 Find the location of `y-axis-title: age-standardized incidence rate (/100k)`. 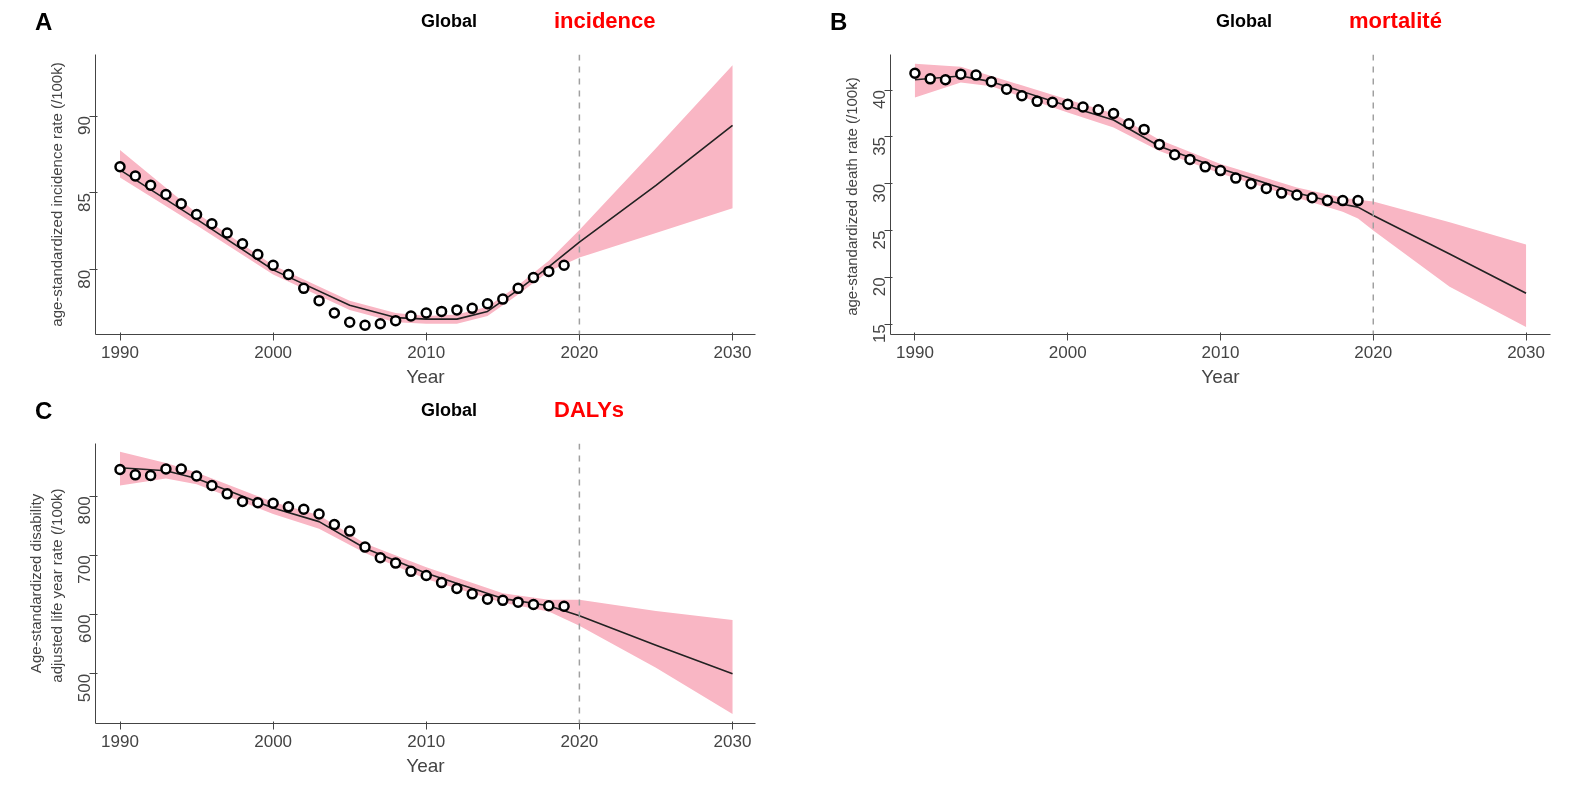

y-axis-title: age-standardized incidence rate (/100k) is located at coordinates (56, 194).